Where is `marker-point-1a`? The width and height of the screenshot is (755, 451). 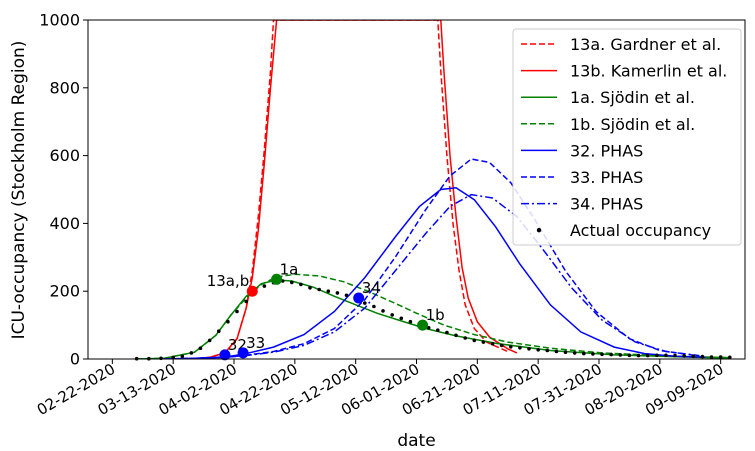
marker-point-1a is located at coordinates (277, 279).